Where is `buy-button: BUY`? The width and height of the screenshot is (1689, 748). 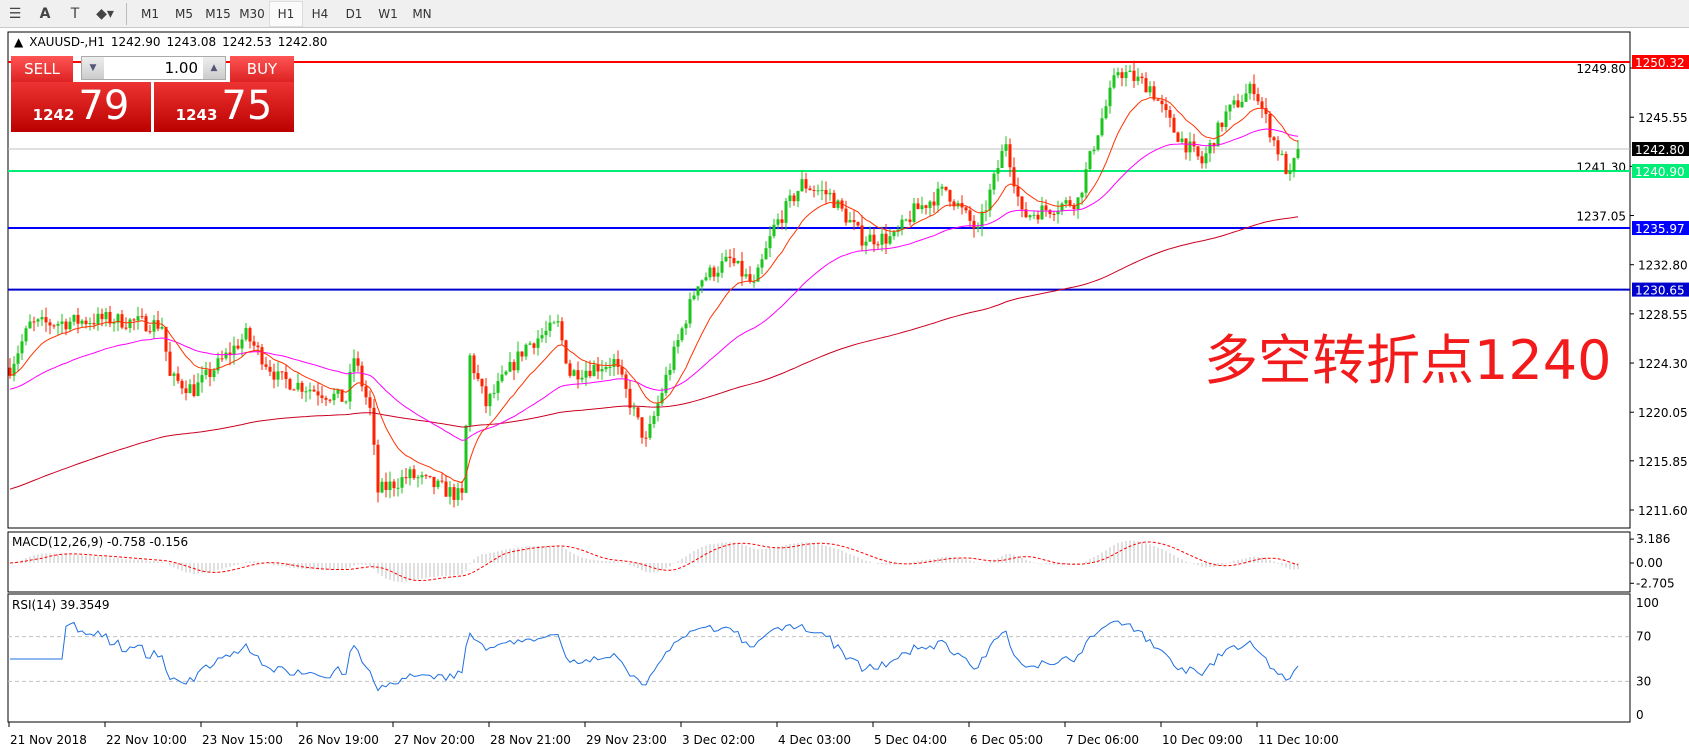 buy-button: BUY is located at coordinates (262, 69).